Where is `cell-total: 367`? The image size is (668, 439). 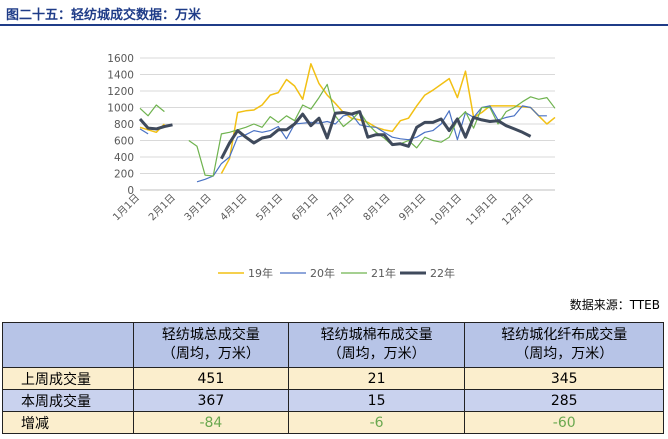 cell-total: 367 is located at coordinates (211, 400).